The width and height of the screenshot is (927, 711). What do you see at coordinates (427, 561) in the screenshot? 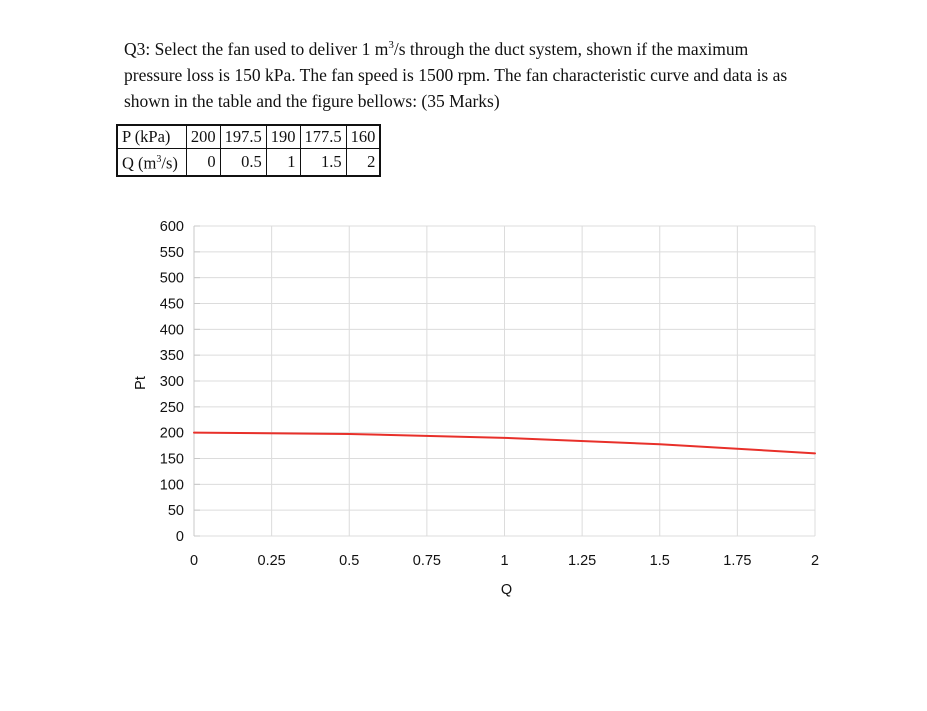
I see `x-tick-label: 0.75` at bounding box center [427, 561].